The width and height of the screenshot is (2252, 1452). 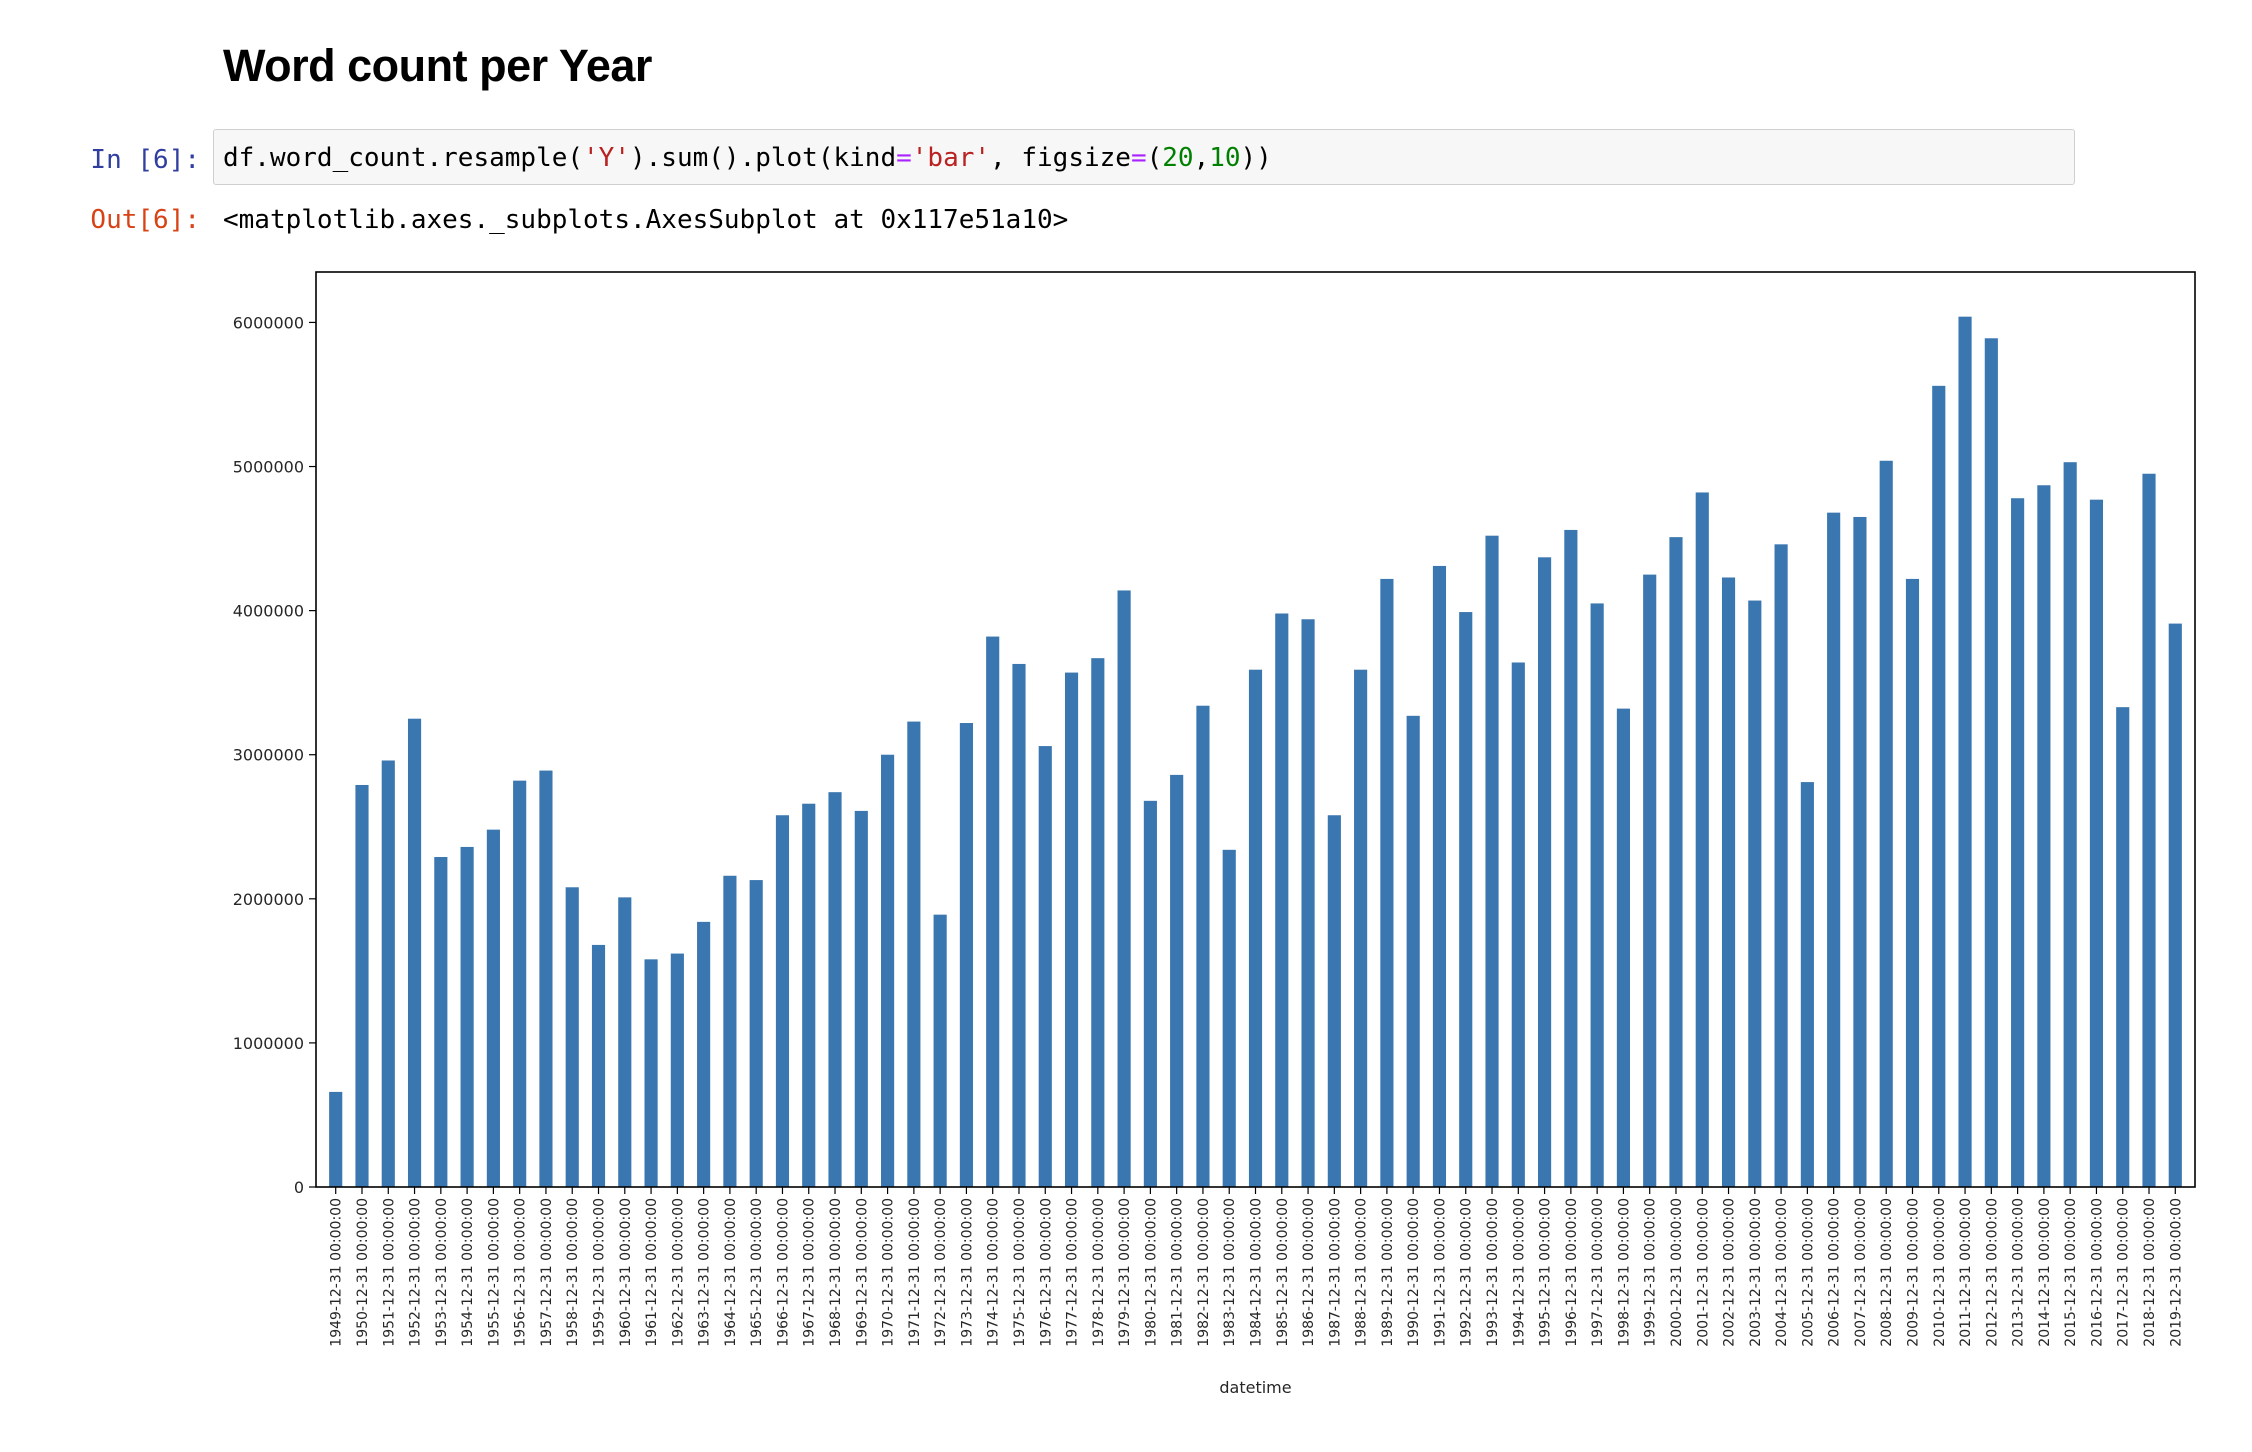 What do you see at coordinates (1782, 1272) in the screenshot?
I see `x-tick-label: 2004-12-31 00:00:00` at bounding box center [1782, 1272].